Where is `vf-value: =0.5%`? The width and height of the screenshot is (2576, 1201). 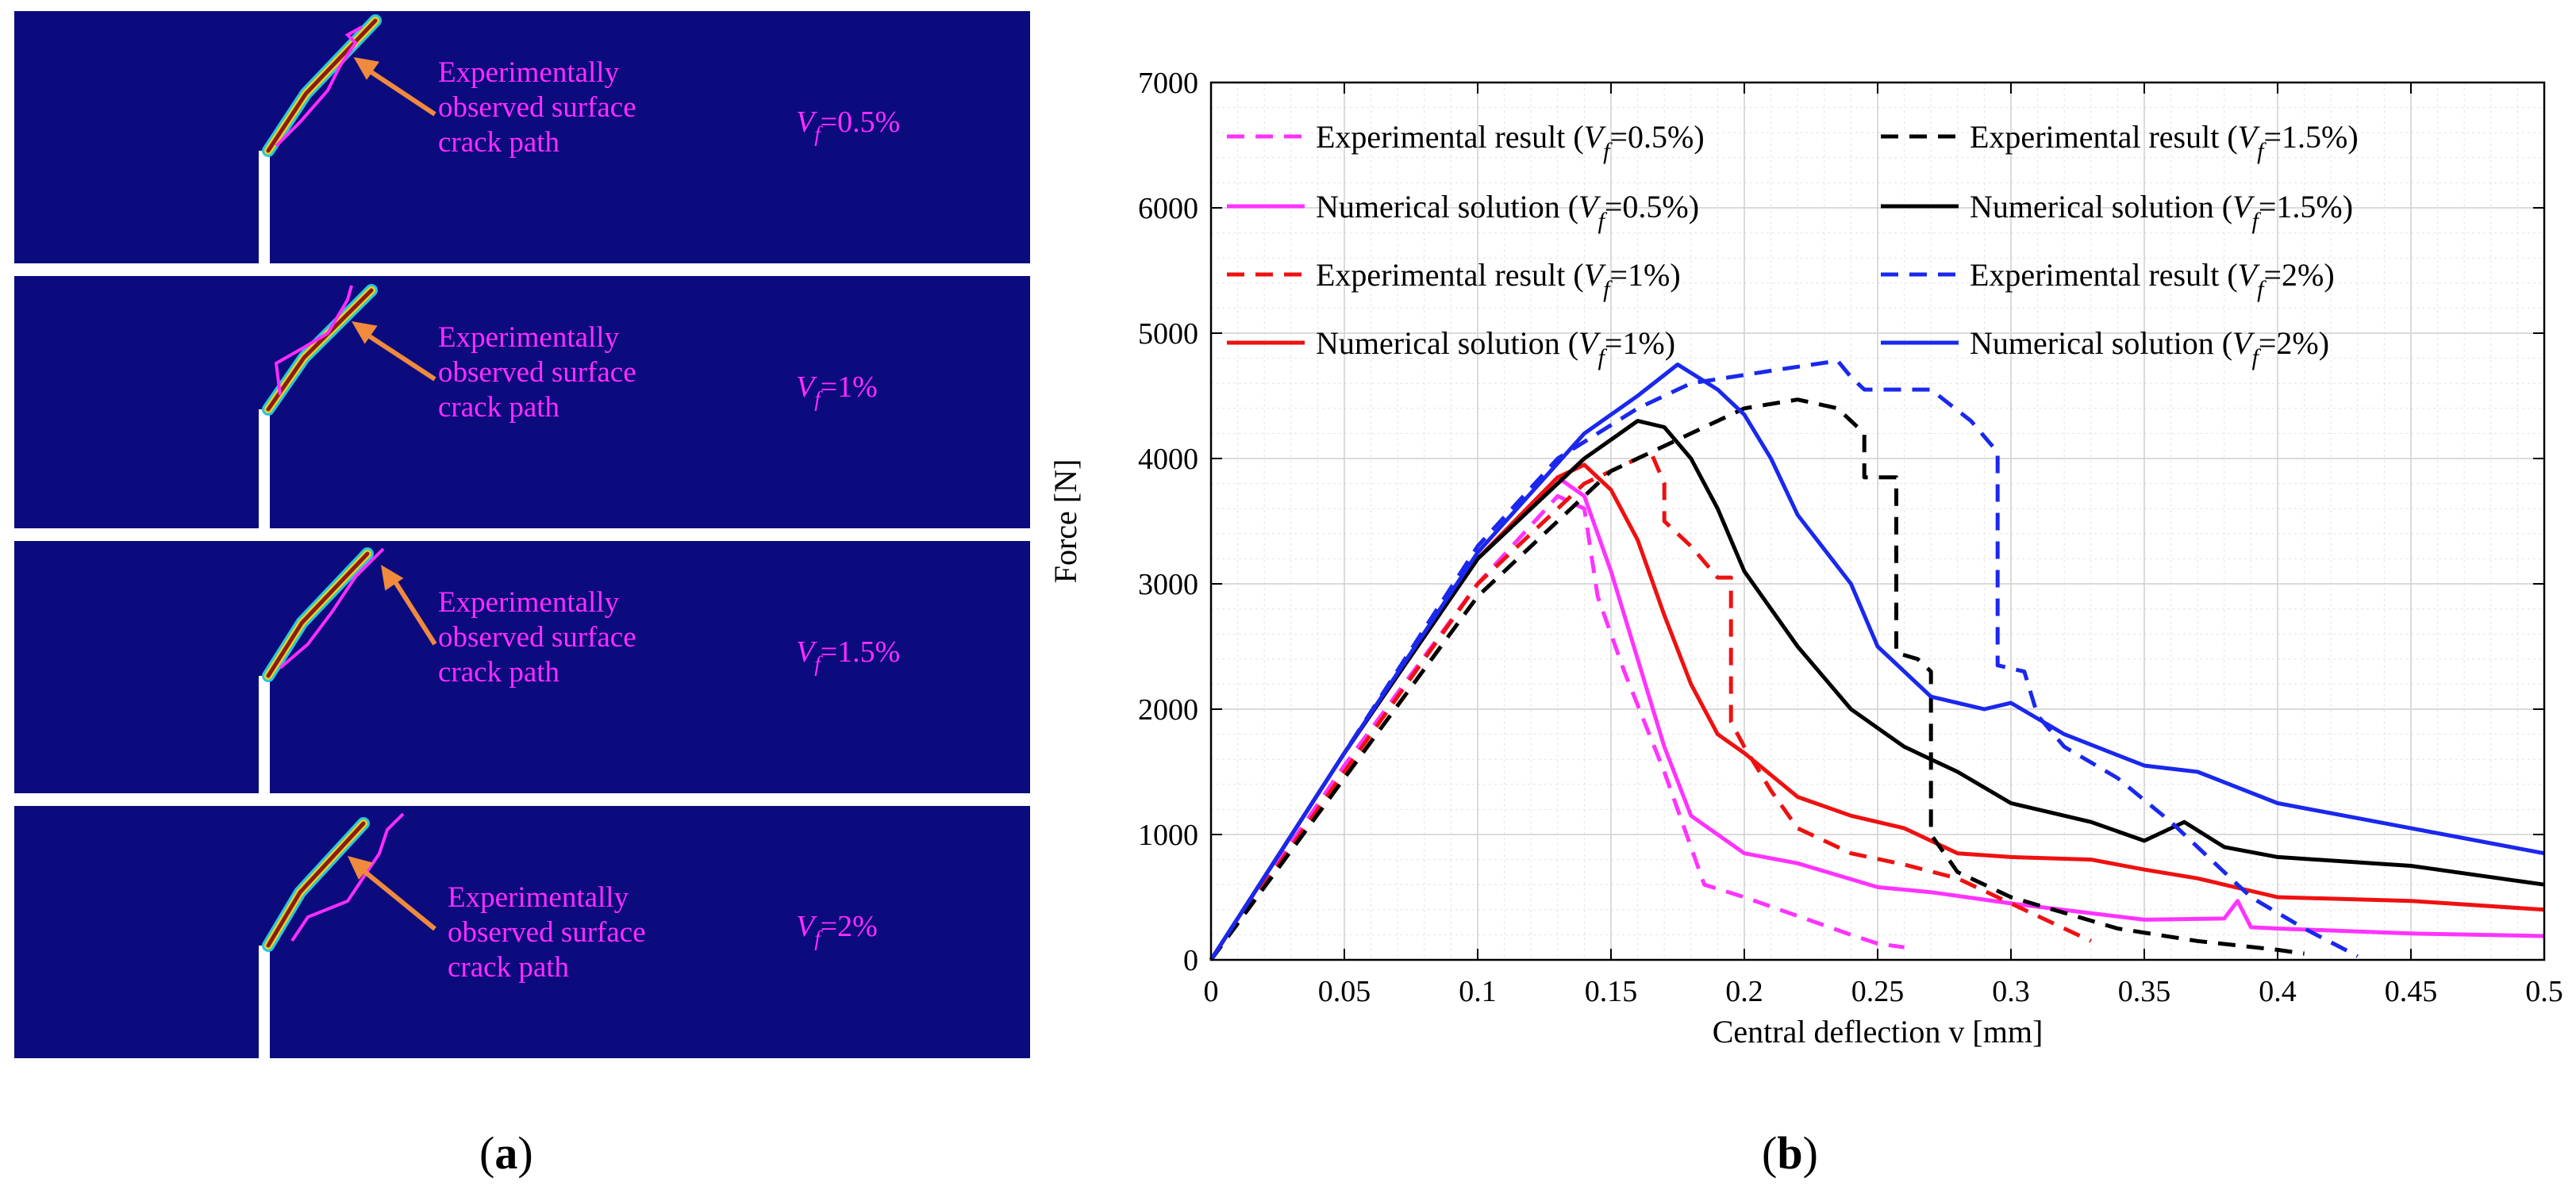 vf-value: =0.5% is located at coordinates (860, 123).